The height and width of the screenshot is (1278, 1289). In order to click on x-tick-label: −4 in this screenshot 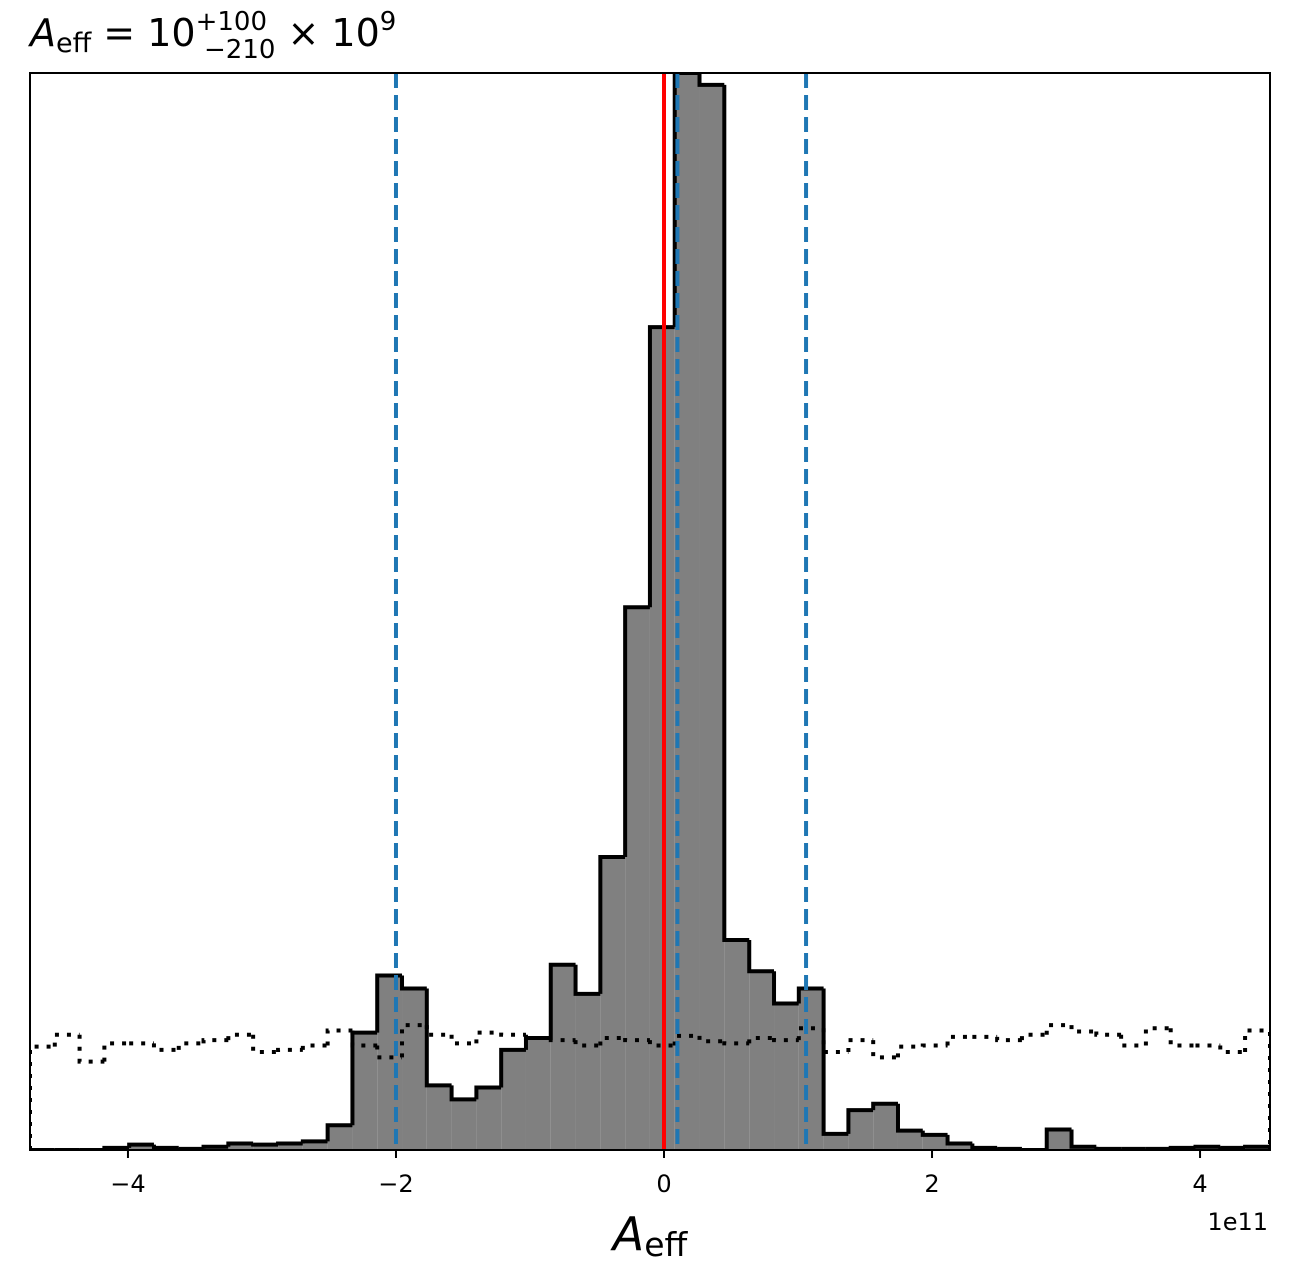, I will do `click(127, 1184)`.